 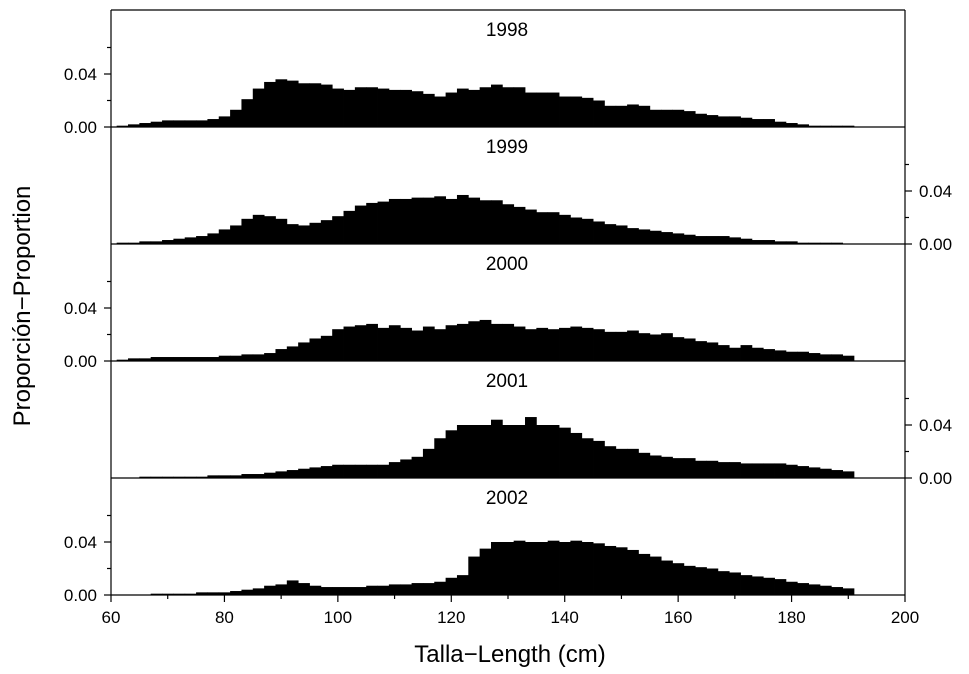 What do you see at coordinates (111, 617) in the screenshot?
I see `x-tick-label: 60` at bounding box center [111, 617].